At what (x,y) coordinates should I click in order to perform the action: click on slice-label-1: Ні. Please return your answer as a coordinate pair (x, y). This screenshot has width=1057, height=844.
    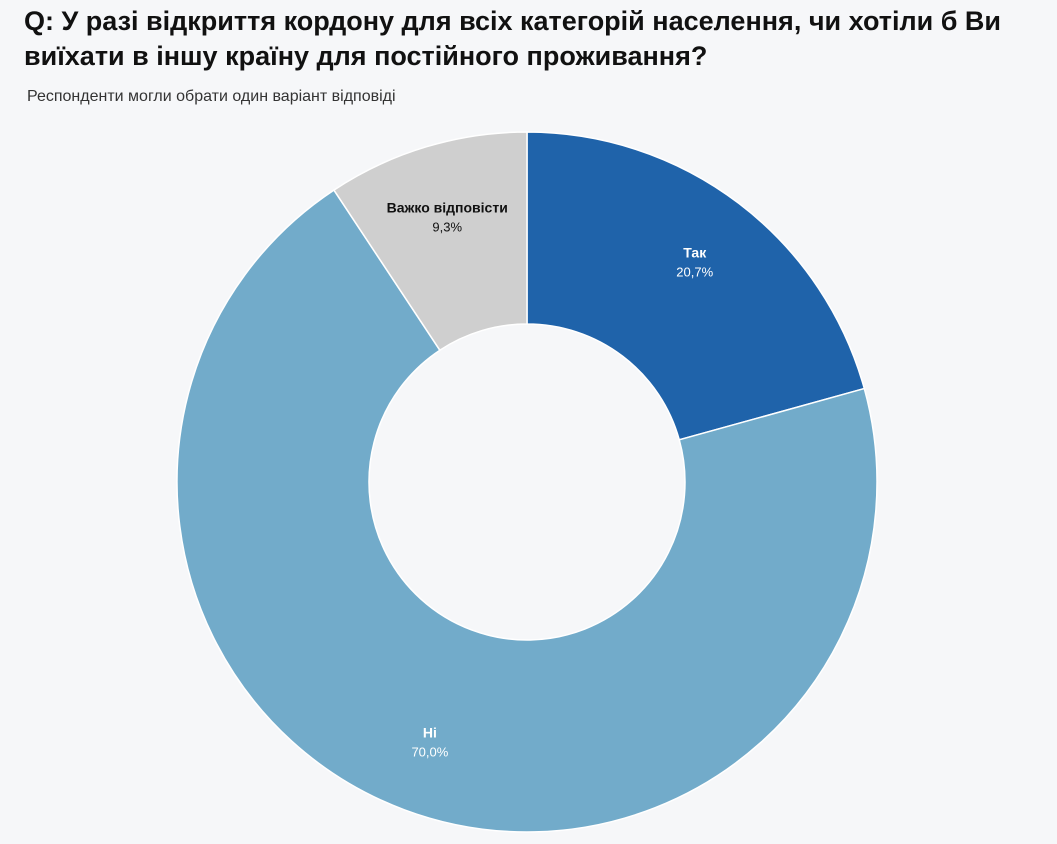
    Looking at the image, I should click on (430, 732).